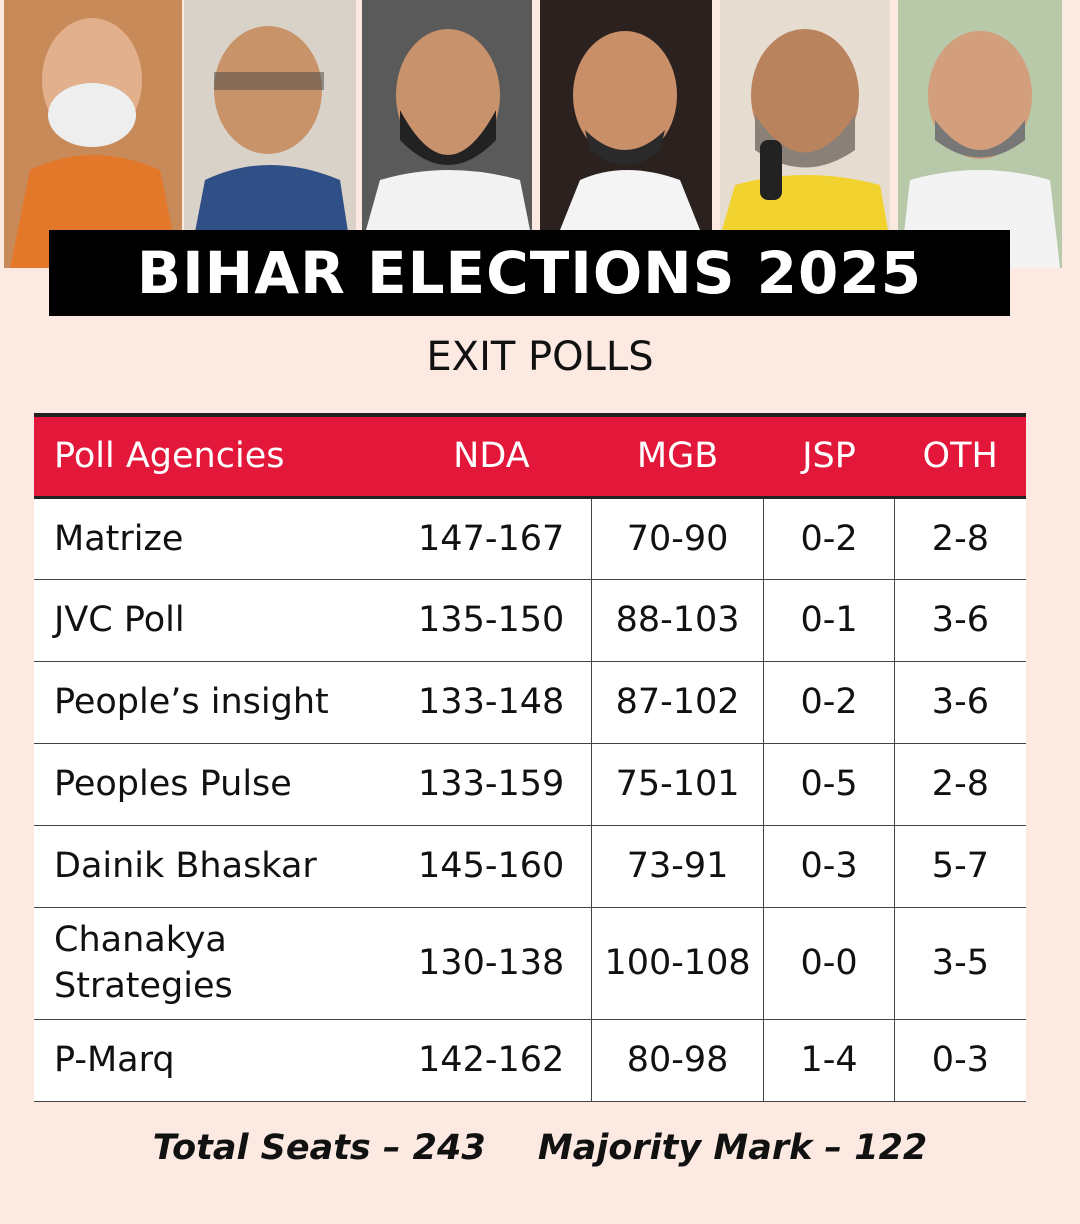  What do you see at coordinates (677, 702) in the screenshot?
I see `seat-range-cell: 87-102` at bounding box center [677, 702].